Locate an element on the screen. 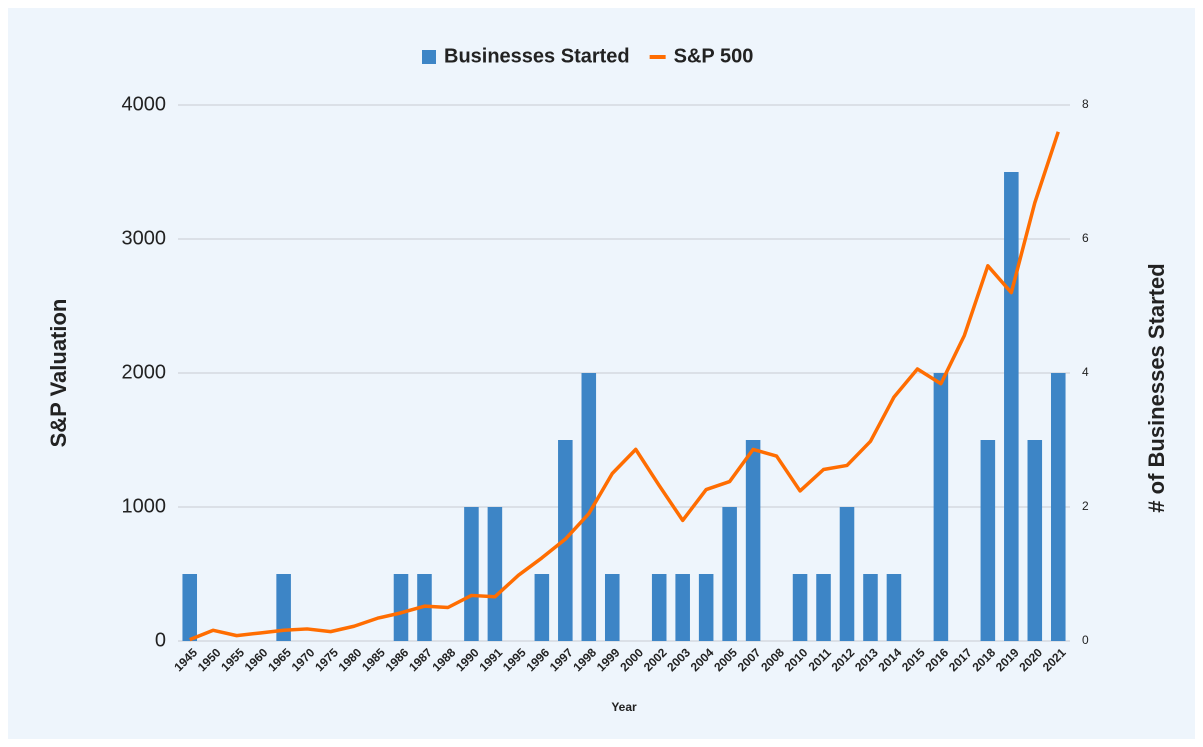  legend-label: S&P 500 is located at coordinates (714, 56).